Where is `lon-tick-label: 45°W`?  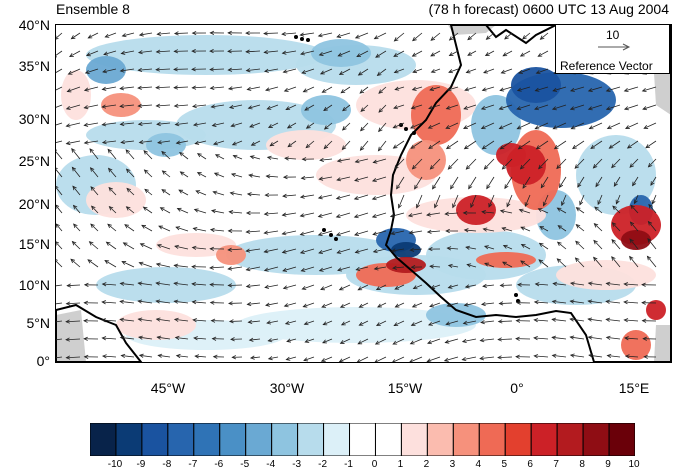
lon-tick-label: 45°W is located at coordinates (168, 388).